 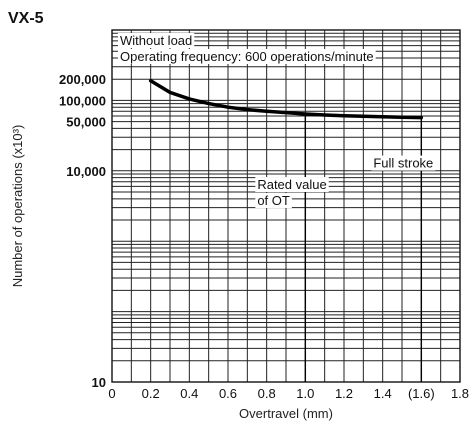 What do you see at coordinates (286, 413) in the screenshot?
I see `x-axis-label: Overtravel (mm)` at bounding box center [286, 413].